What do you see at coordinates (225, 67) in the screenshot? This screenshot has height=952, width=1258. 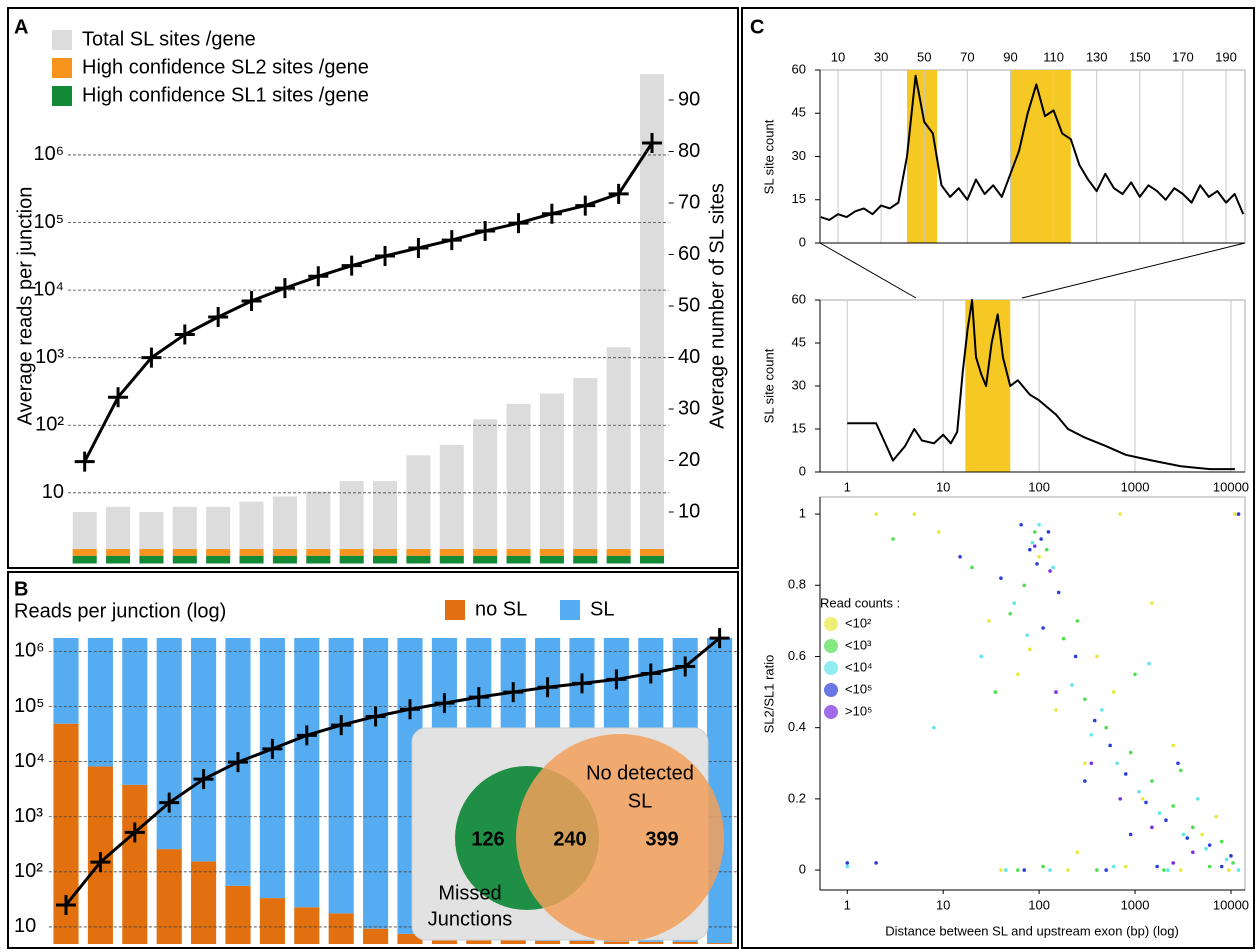 I see `legend-label: High confidence SL2 sites /gene` at bounding box center [225, 67].